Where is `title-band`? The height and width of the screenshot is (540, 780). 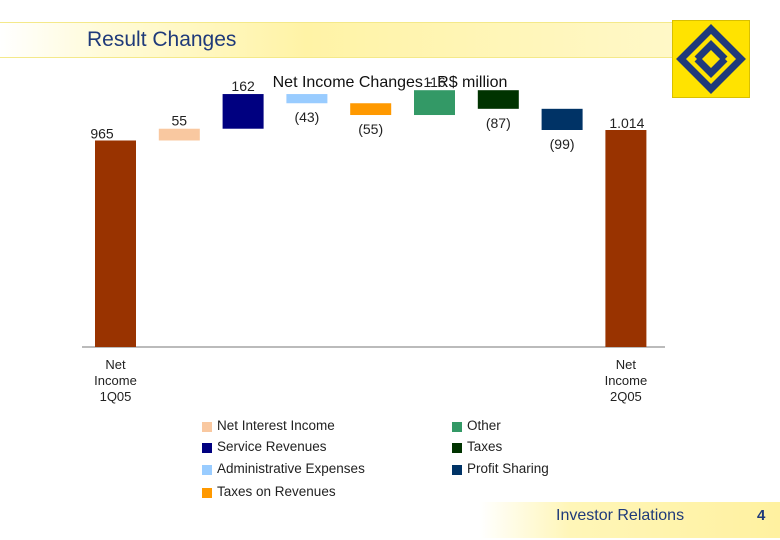 title-band is located at coordinates (340, 40).